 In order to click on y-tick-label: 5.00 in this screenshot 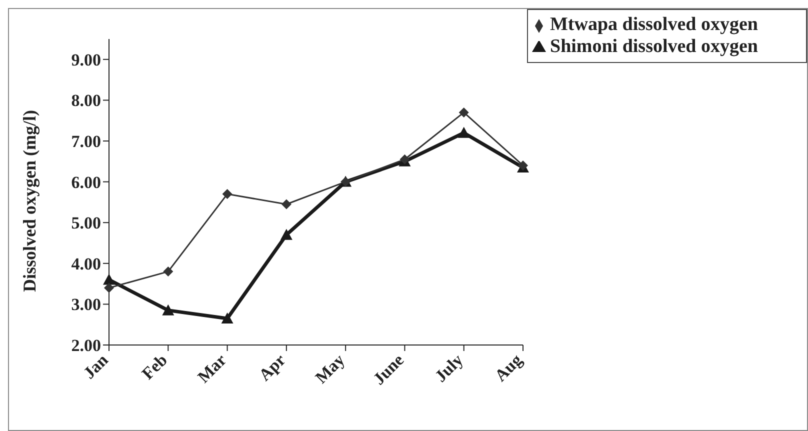, I will do `click(86, 223)`.